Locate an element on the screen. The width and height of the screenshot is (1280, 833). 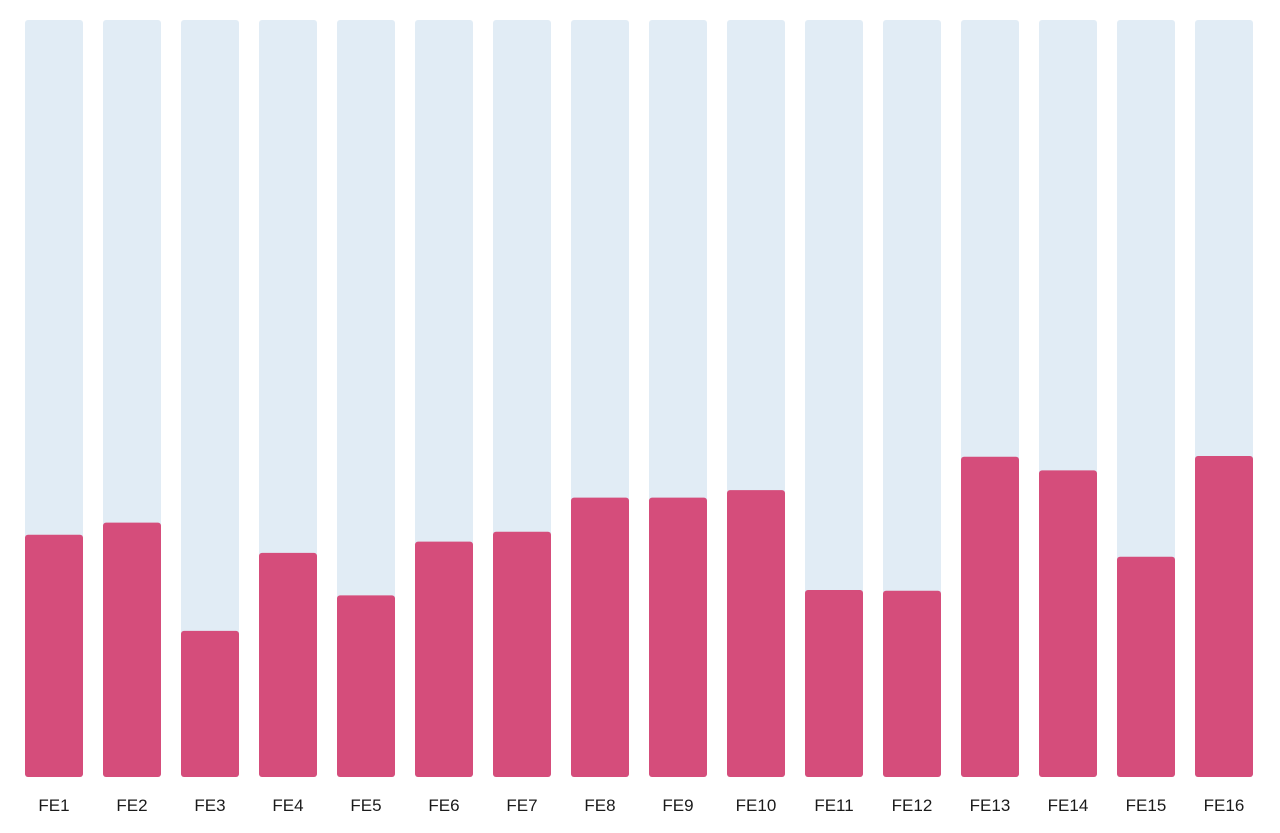
bar-track-fe5 is located at coordinates (366, 398).